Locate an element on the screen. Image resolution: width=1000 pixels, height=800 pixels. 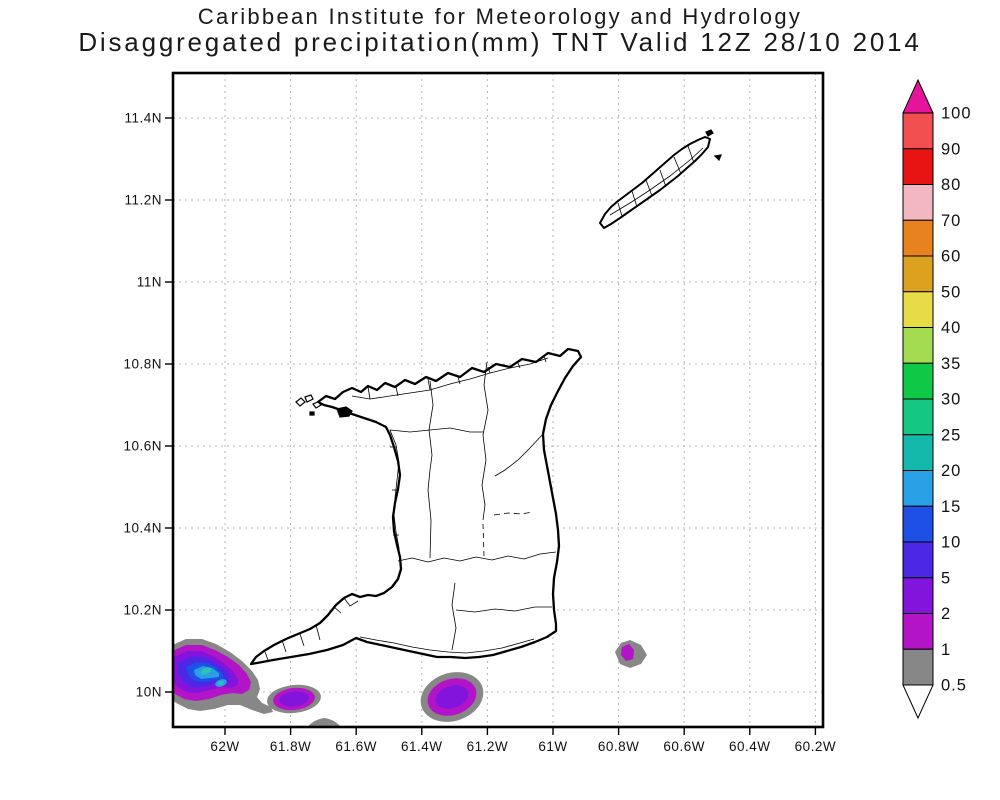
colorbar-tick-label: 0.5 is located at coordinates (954, 686).